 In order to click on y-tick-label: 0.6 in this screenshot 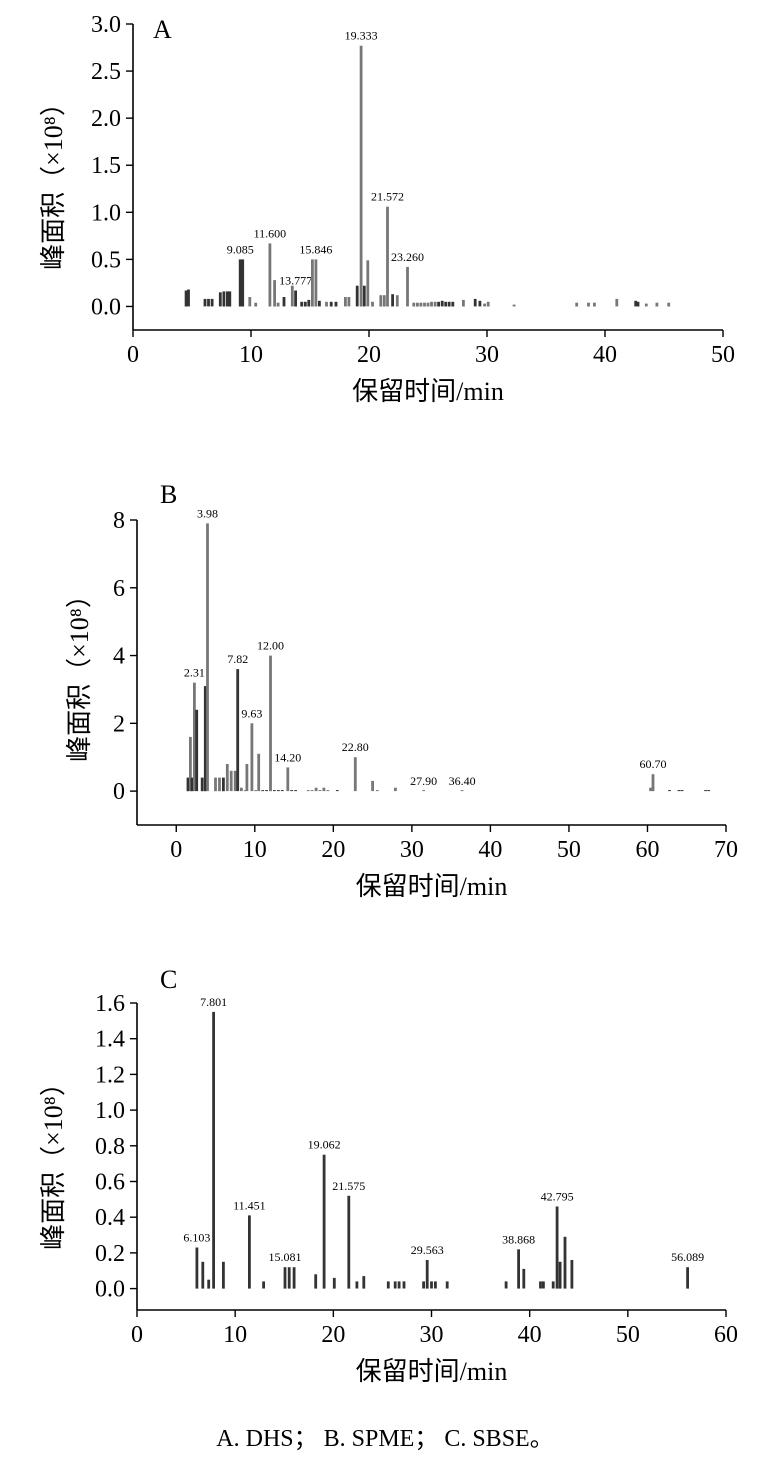, I will do `click(110, 1182)`.